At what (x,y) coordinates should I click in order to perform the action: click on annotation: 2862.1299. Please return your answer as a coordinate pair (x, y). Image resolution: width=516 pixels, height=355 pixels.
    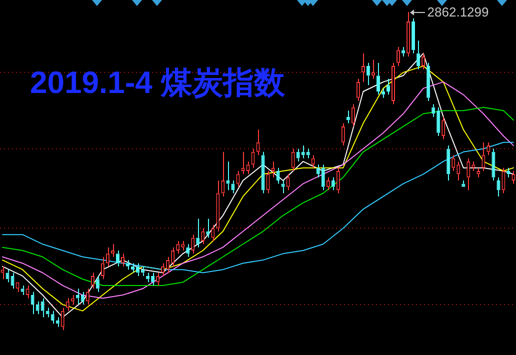
    Looking at the image, I should click on (458, 12).